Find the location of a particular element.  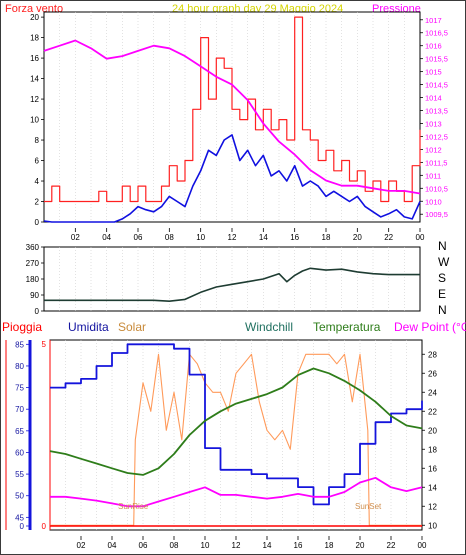

direction-ytick-label: 360 is located at coordinates (33, 247).